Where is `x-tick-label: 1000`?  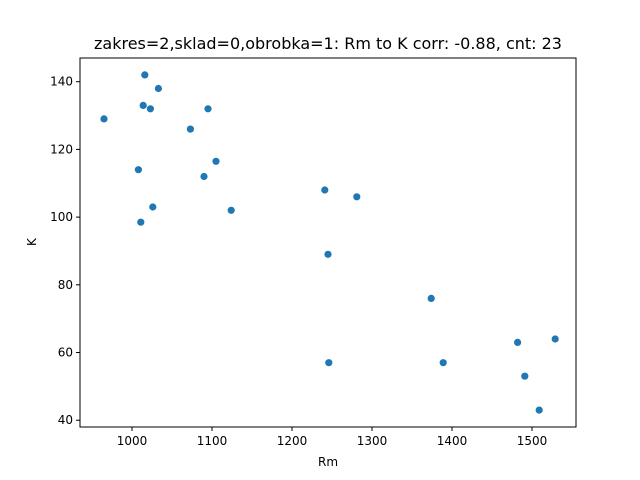 x-tick-label: 1000 is located at coordinates (132, 441).